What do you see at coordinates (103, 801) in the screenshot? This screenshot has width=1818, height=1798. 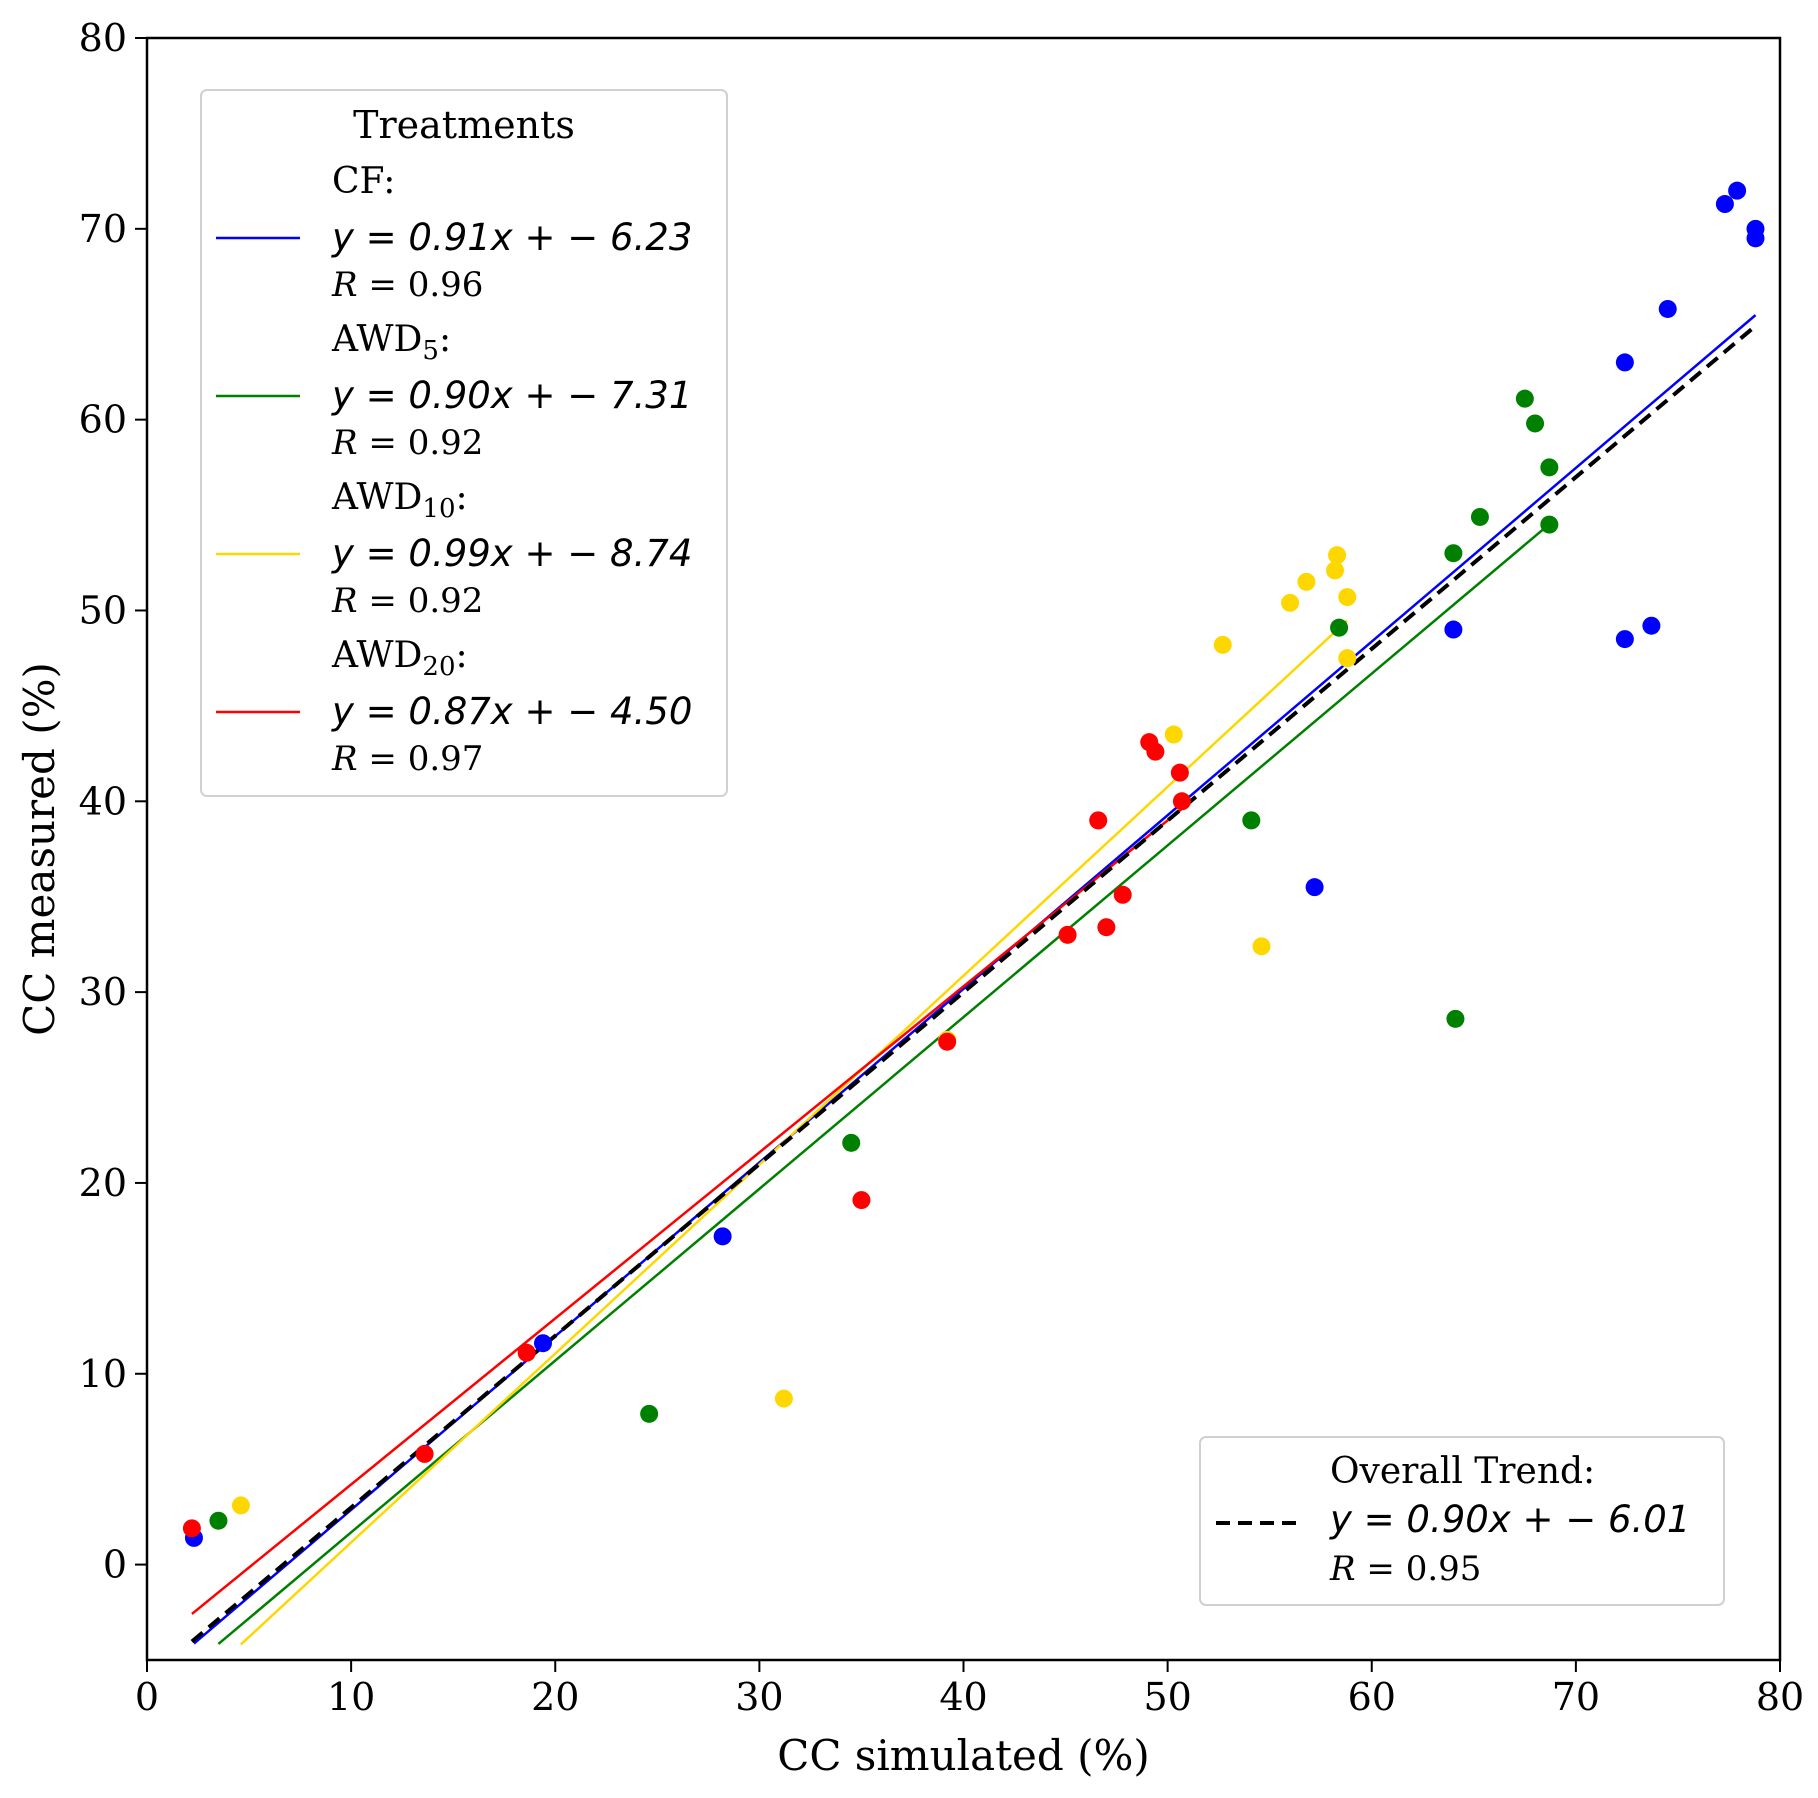 I see `y-tick-label: 40` at bounding box center [103, 801].